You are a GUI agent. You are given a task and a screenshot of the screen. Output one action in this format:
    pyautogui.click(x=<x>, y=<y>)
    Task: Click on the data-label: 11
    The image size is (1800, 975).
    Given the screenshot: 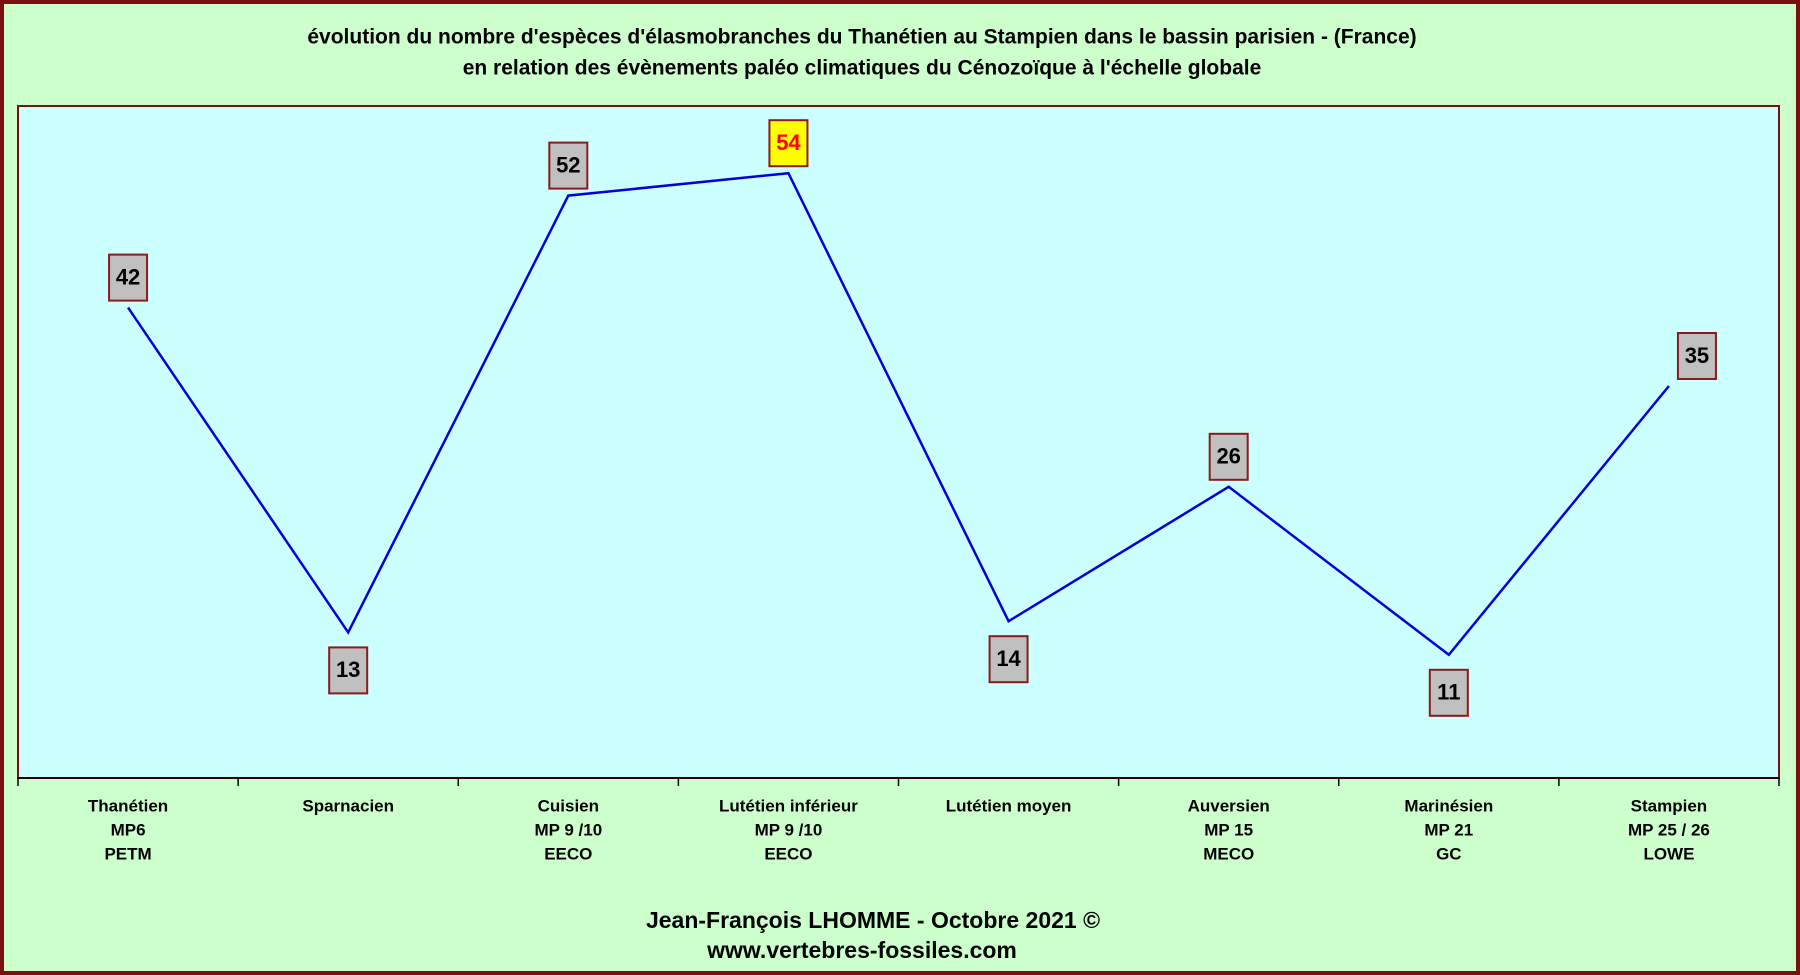 What is the action you would take?
    pyautogui.click(x=1448, y=692)
    